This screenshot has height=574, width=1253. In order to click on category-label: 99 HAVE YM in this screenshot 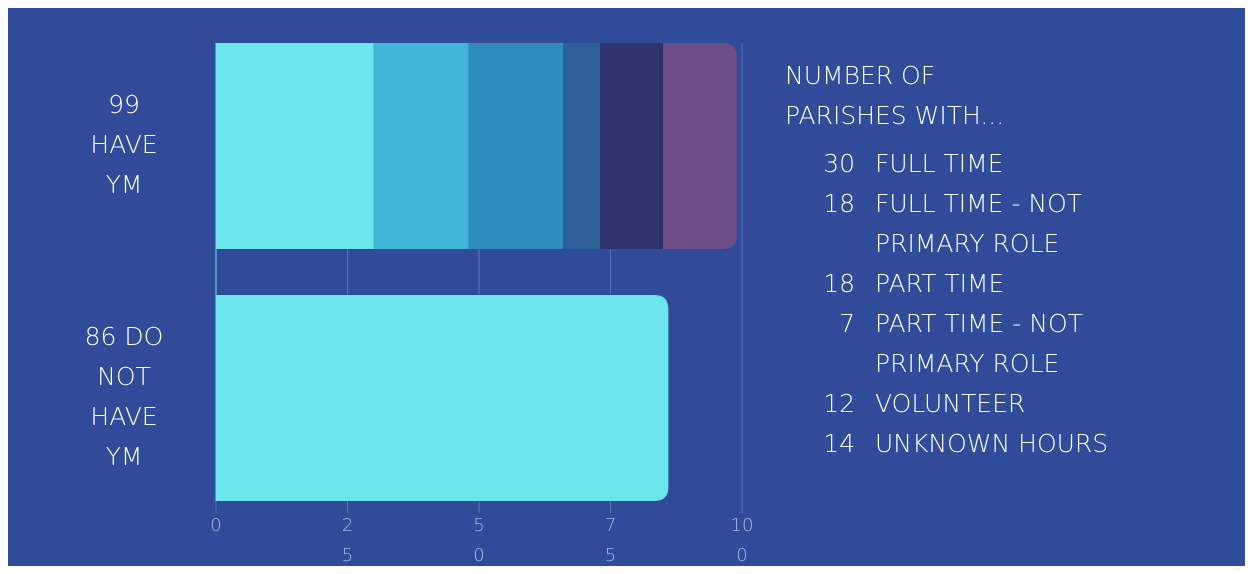, I will do `click(123, 144)`.